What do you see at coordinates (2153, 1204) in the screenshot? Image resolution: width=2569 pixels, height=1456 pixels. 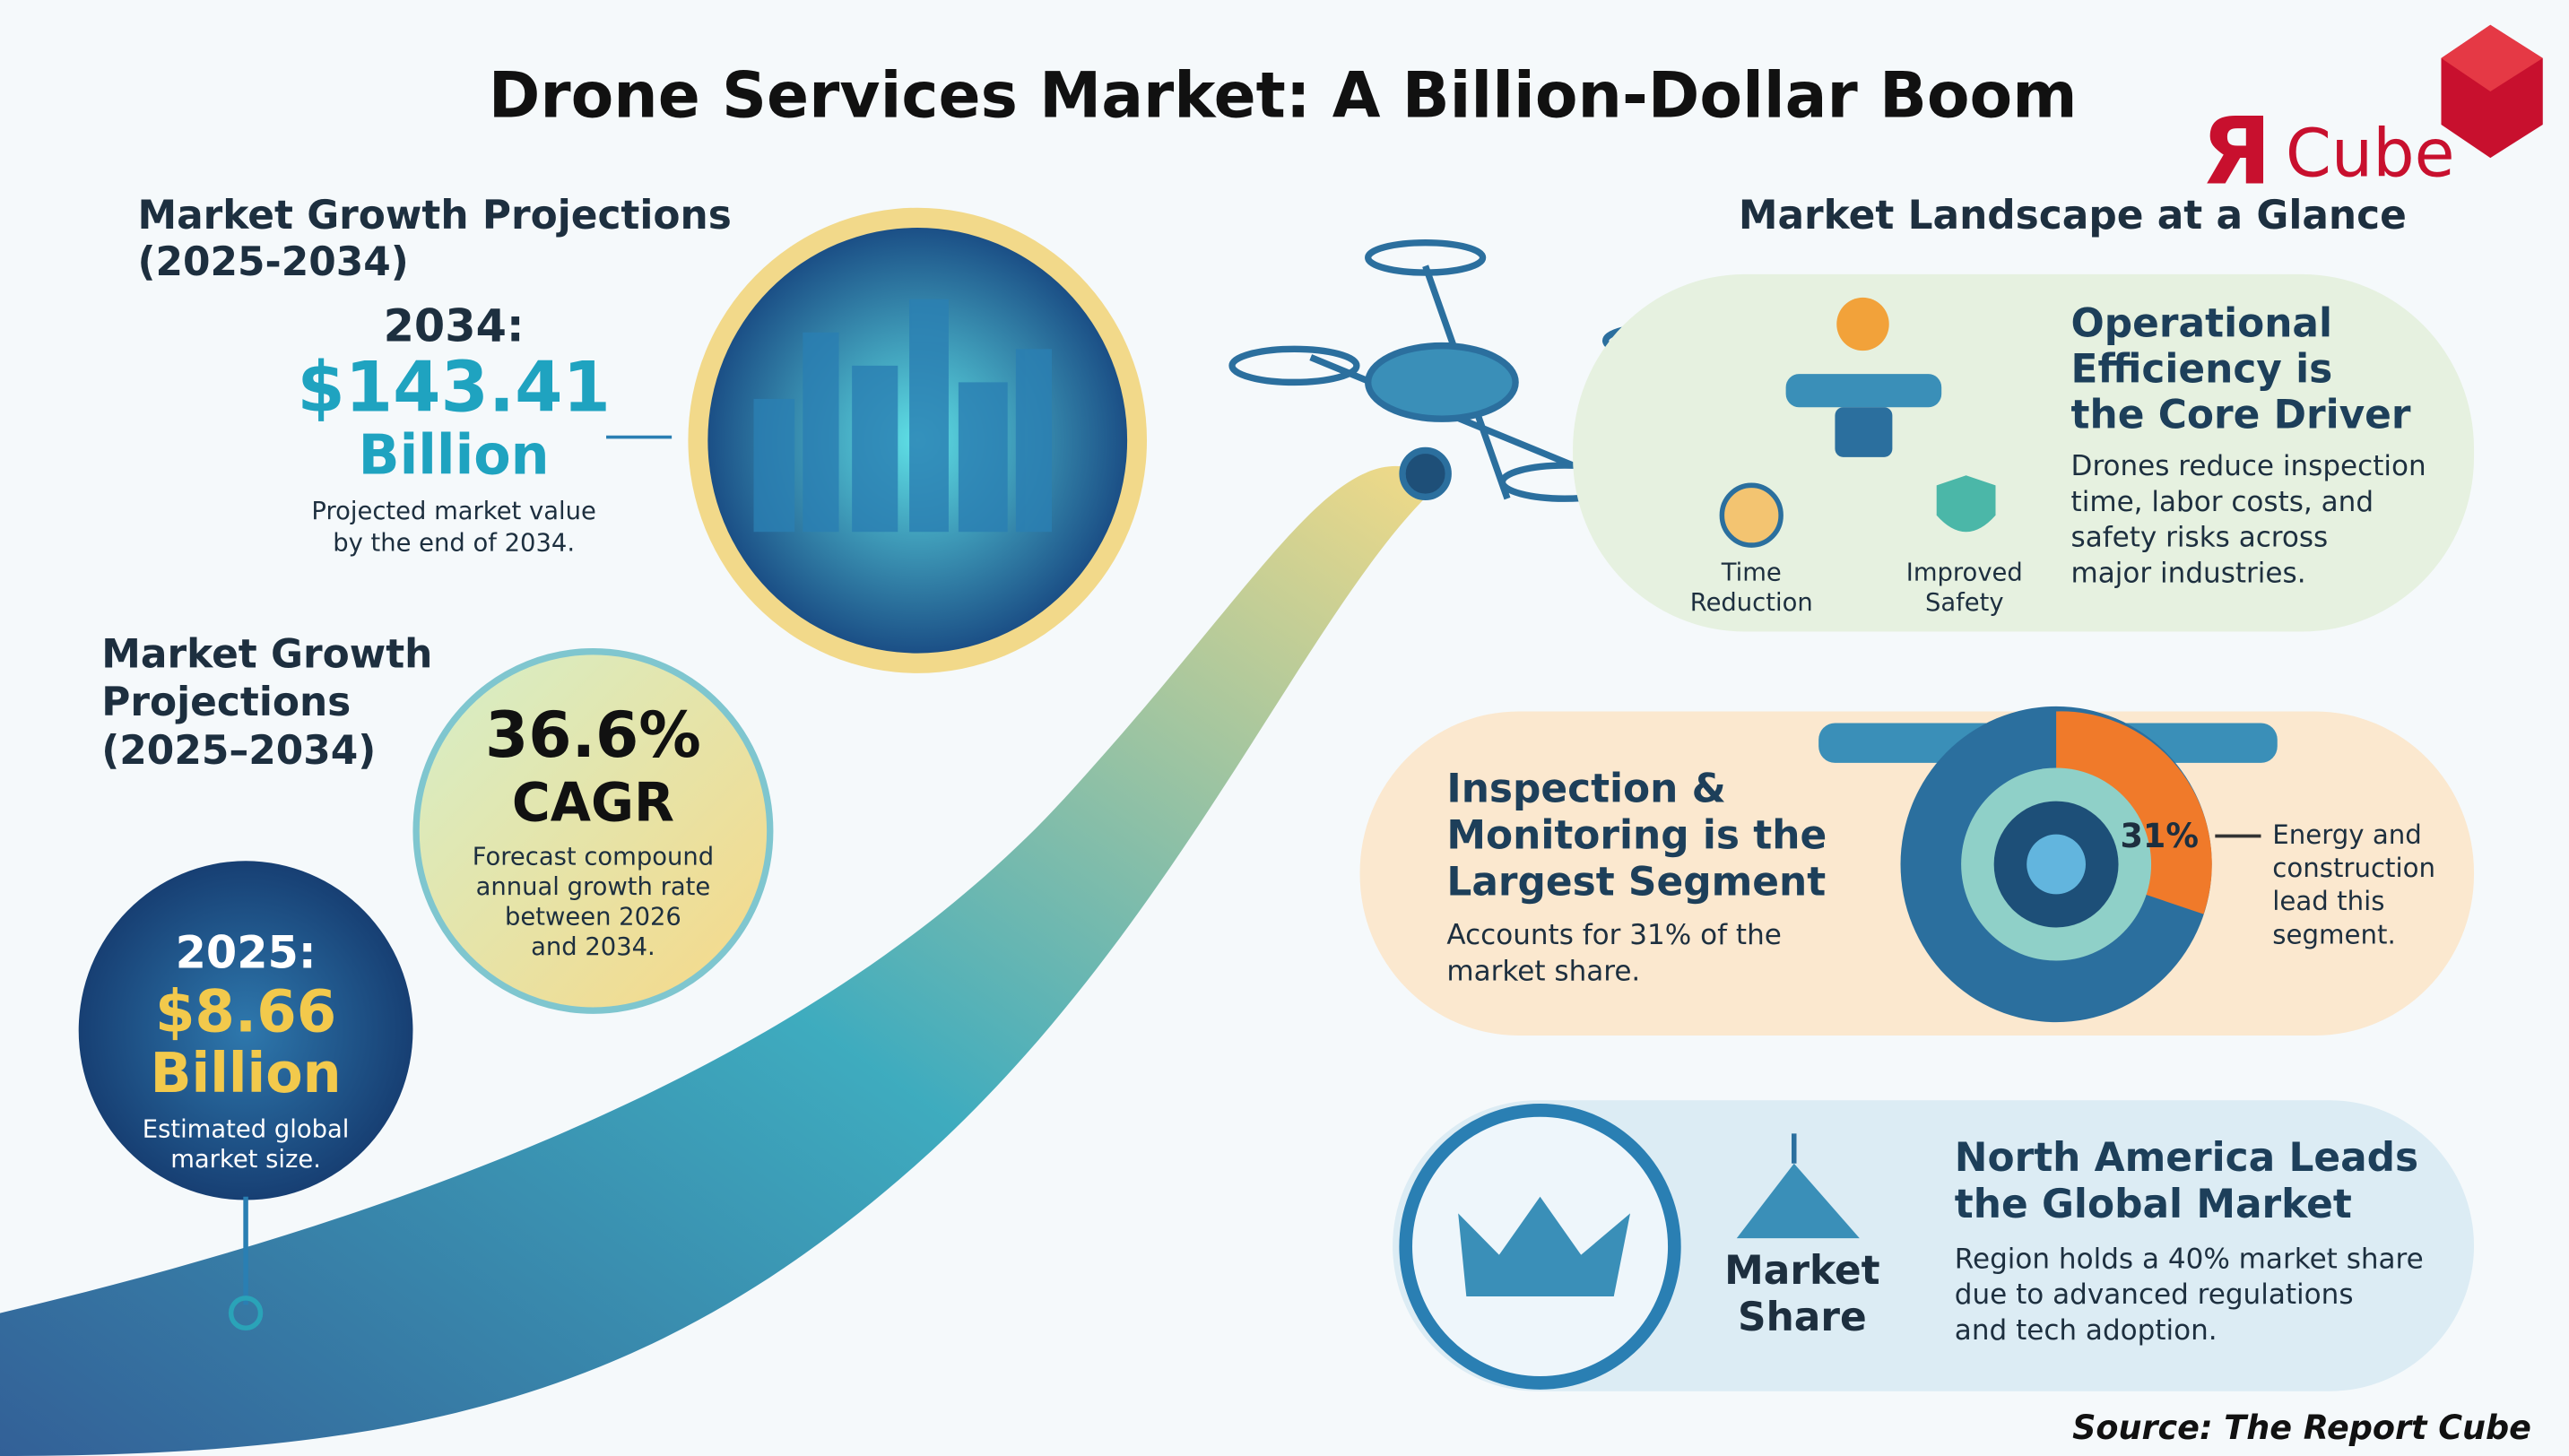 I see `card-title: the Global Market` at bounding box center [2153, 1204].